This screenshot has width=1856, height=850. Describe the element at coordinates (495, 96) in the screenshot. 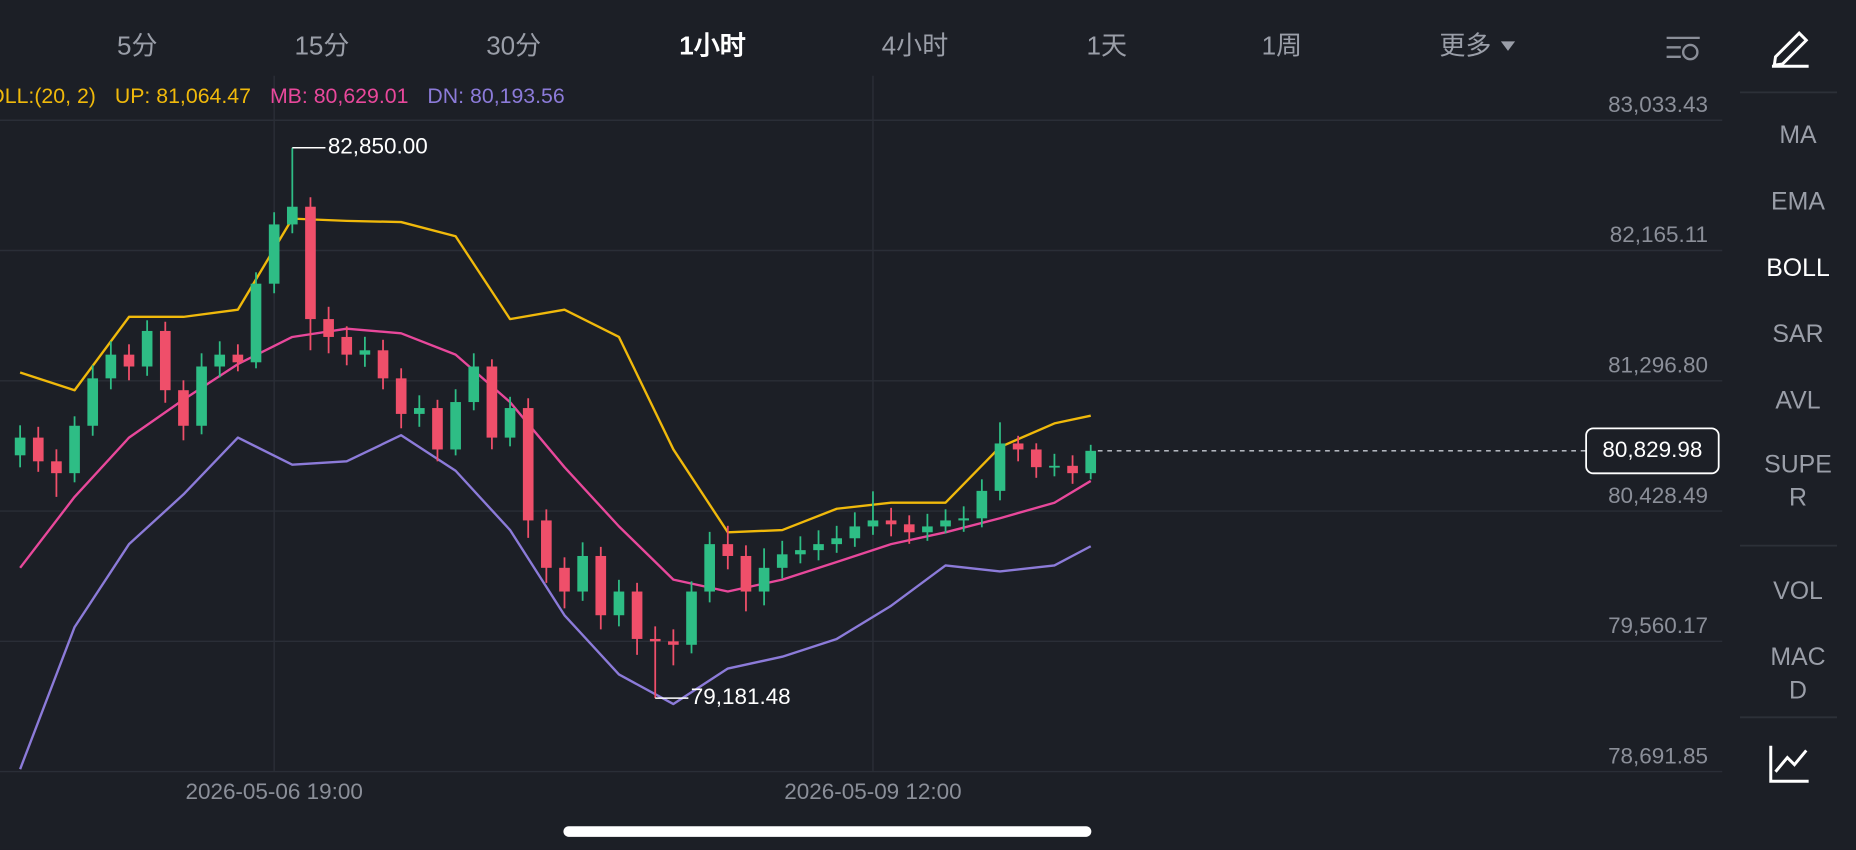

I see `legend-entry: DN: 80,193.56` at that location.